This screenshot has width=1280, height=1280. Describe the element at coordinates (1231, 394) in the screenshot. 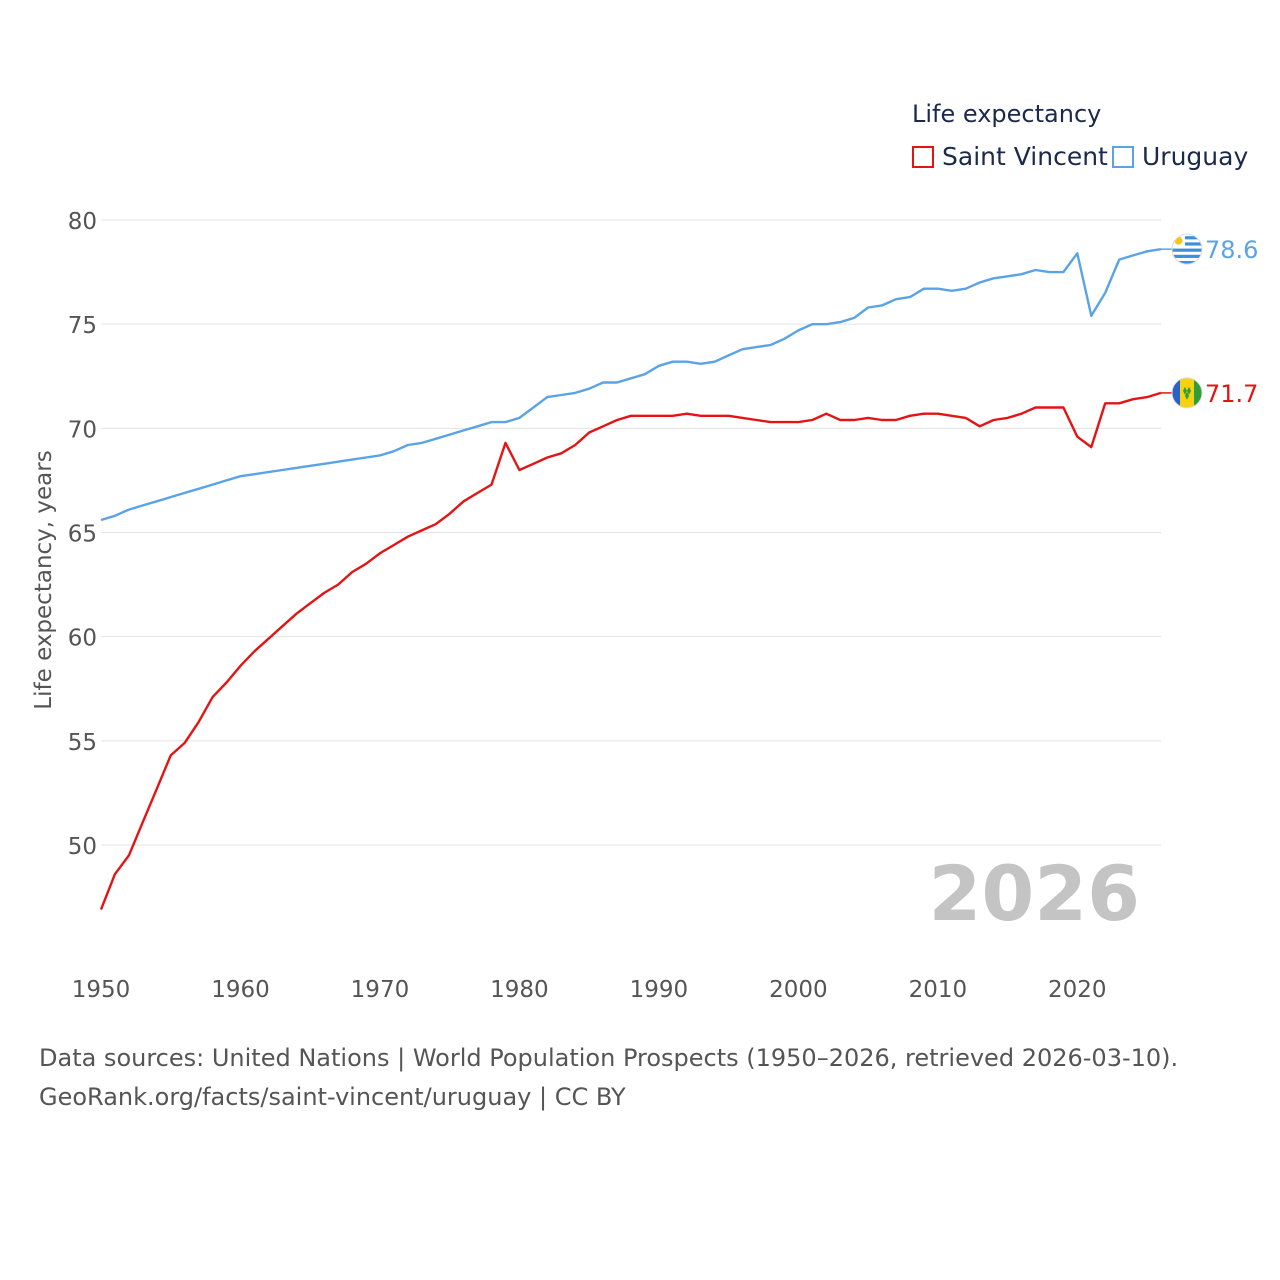

I see `end-value-label-saint-vincent: 71.7` at that location.